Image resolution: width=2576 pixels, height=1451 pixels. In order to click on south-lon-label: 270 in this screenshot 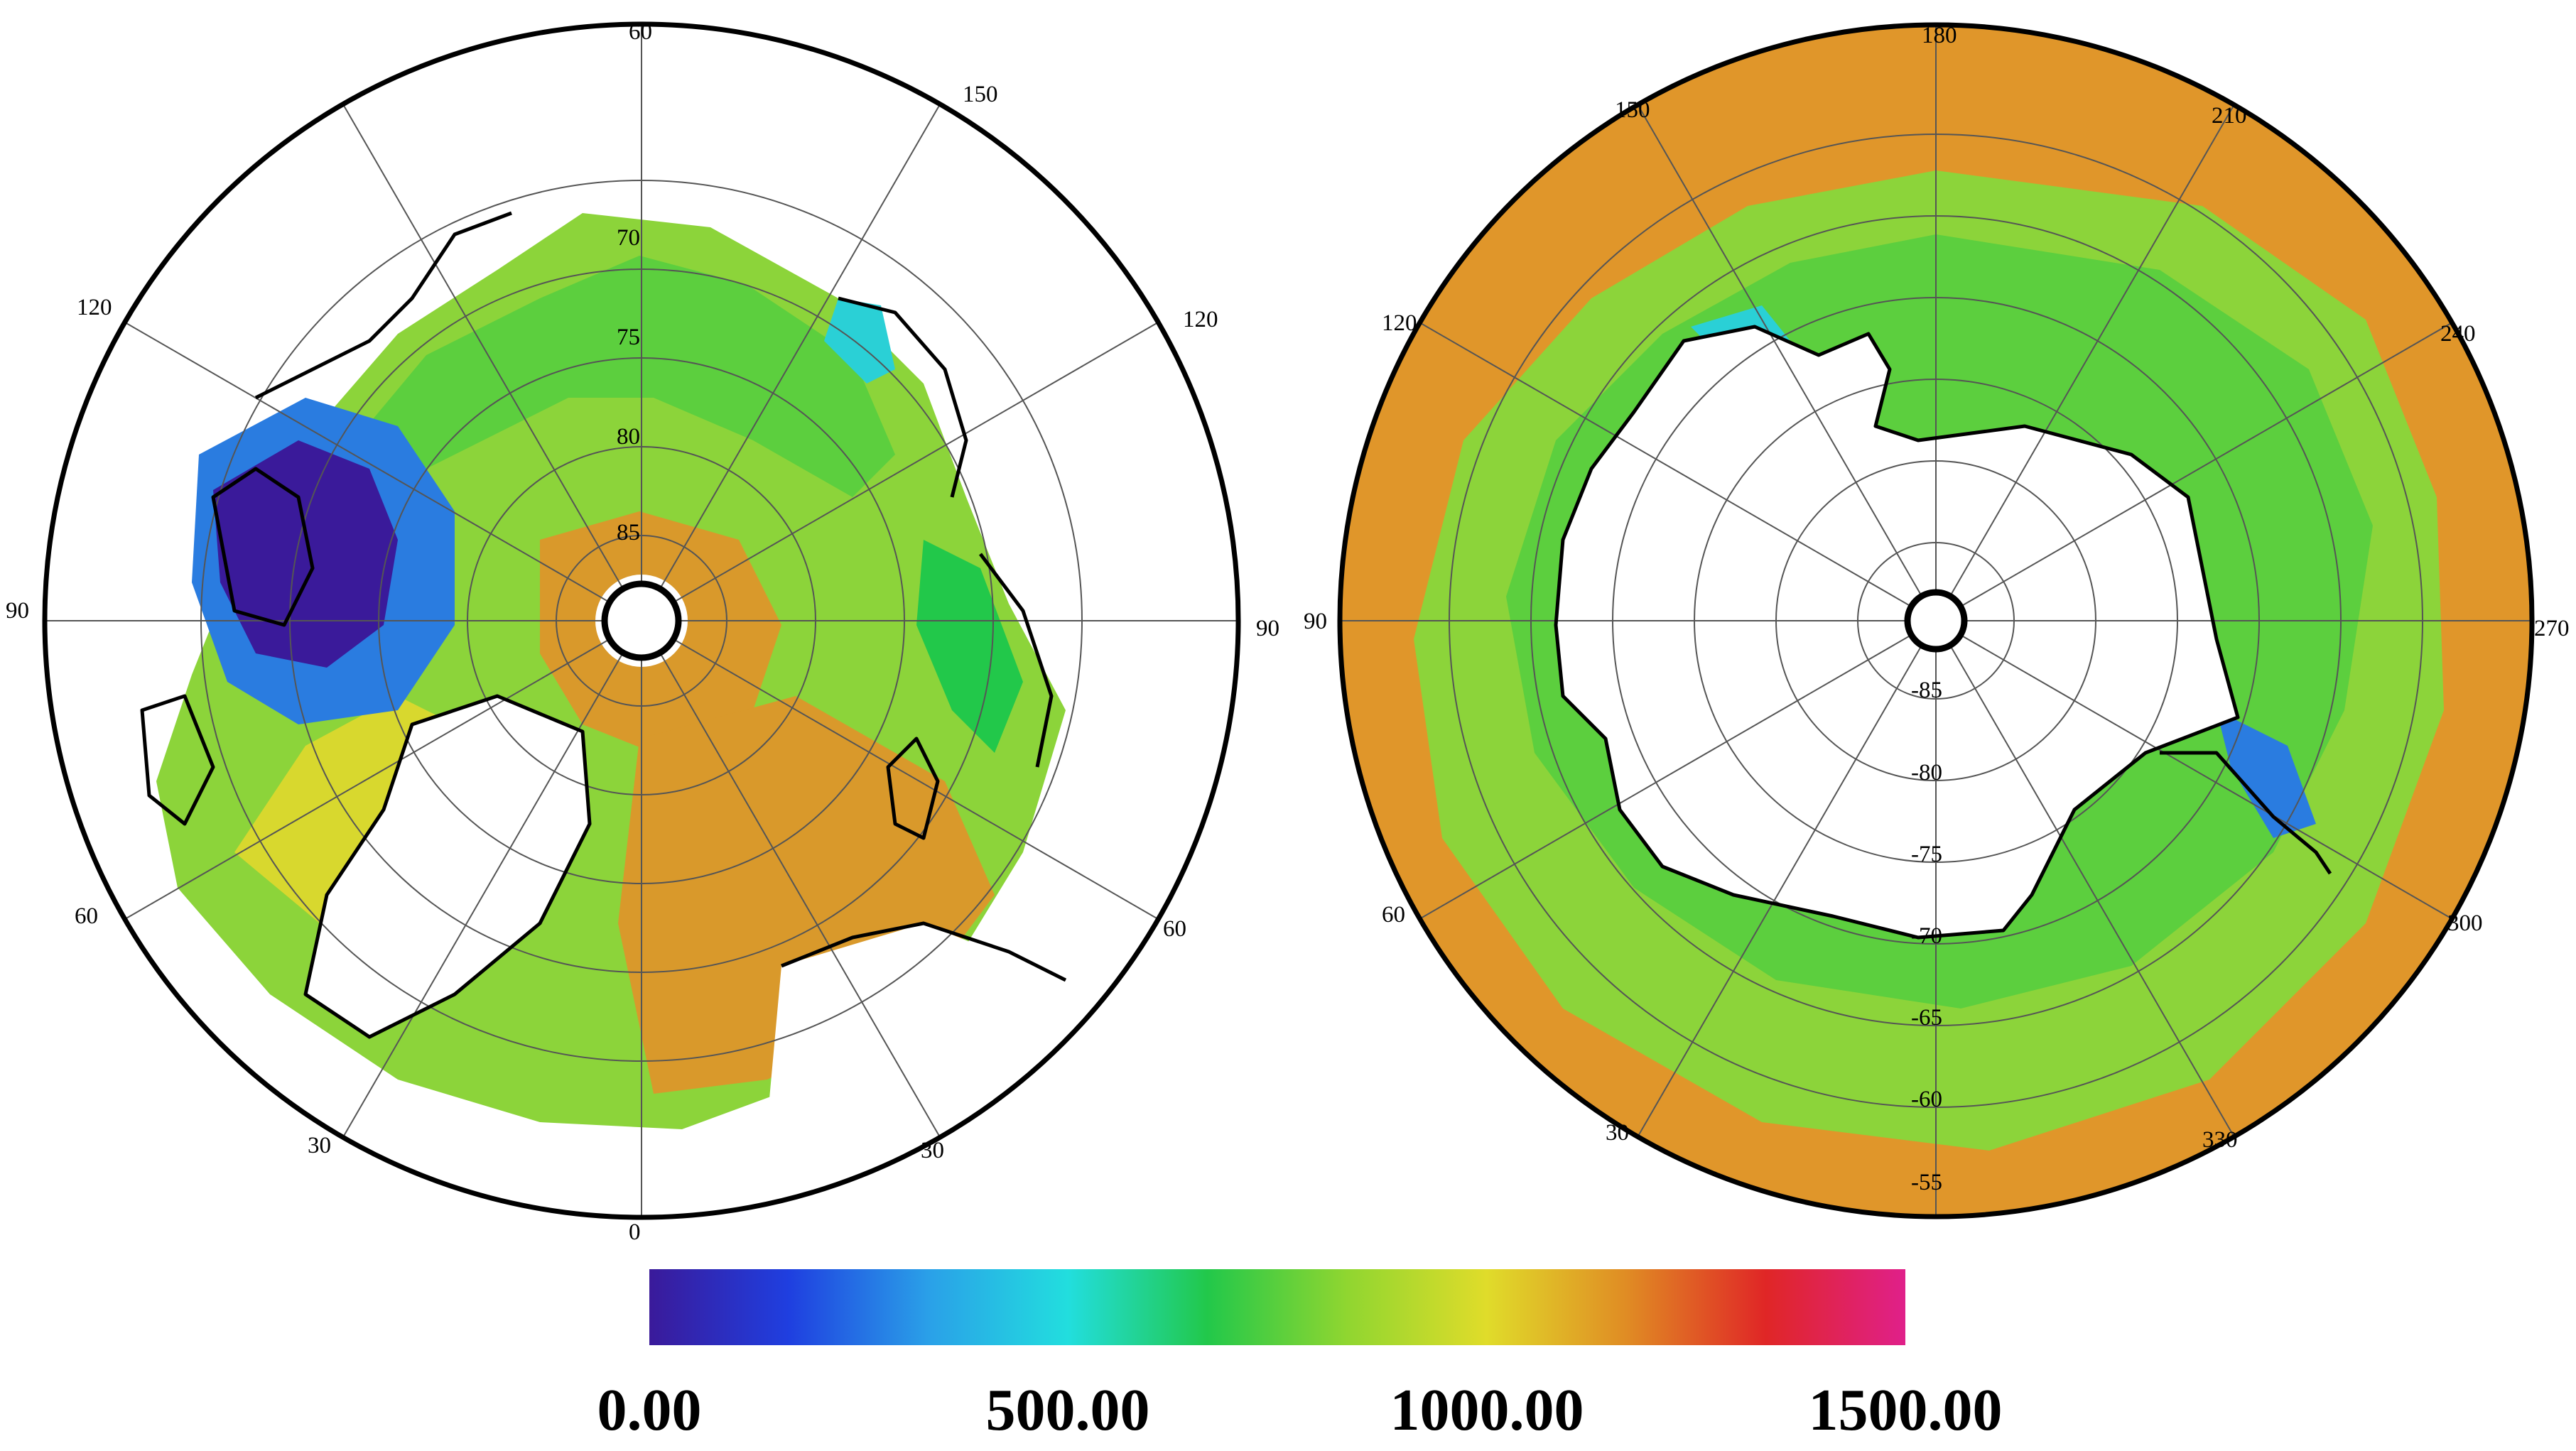, I will do `click(2552, 628)`.